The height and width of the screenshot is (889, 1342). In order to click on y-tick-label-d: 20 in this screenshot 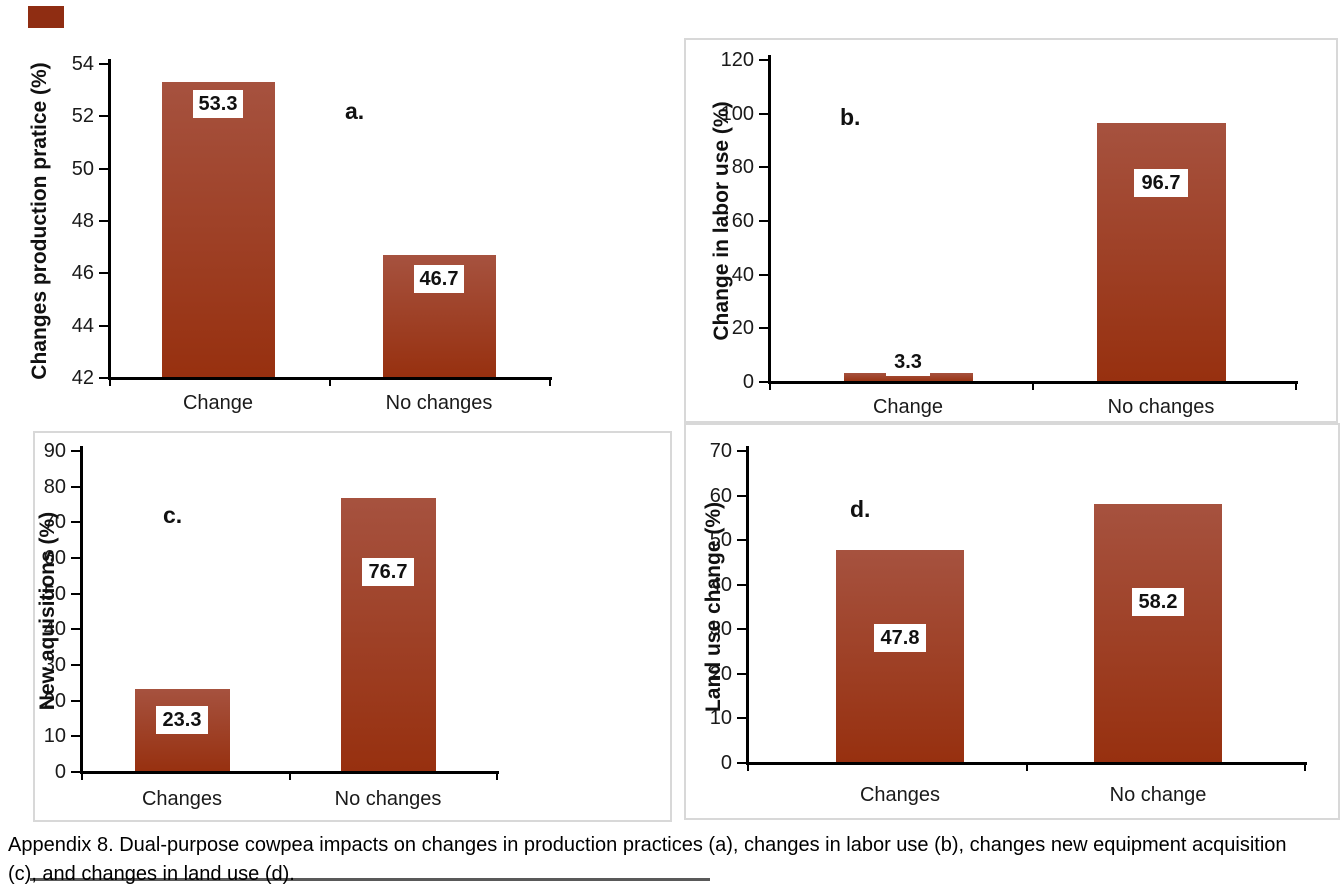, I will do `click(720, 673)`.